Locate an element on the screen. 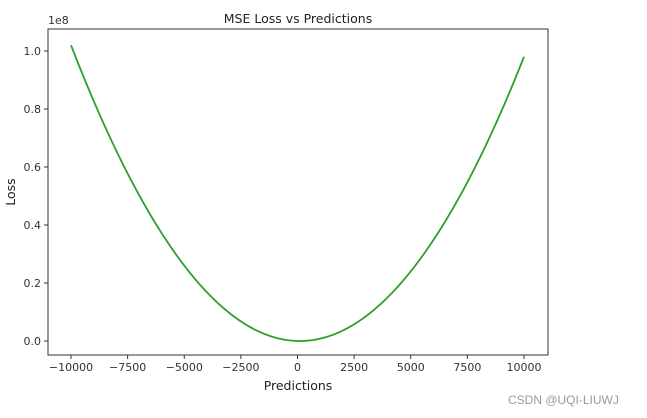 The width and height of the screenshot is (647, 418). x-tick-label: 7500 is located at coordinates (467, 367).